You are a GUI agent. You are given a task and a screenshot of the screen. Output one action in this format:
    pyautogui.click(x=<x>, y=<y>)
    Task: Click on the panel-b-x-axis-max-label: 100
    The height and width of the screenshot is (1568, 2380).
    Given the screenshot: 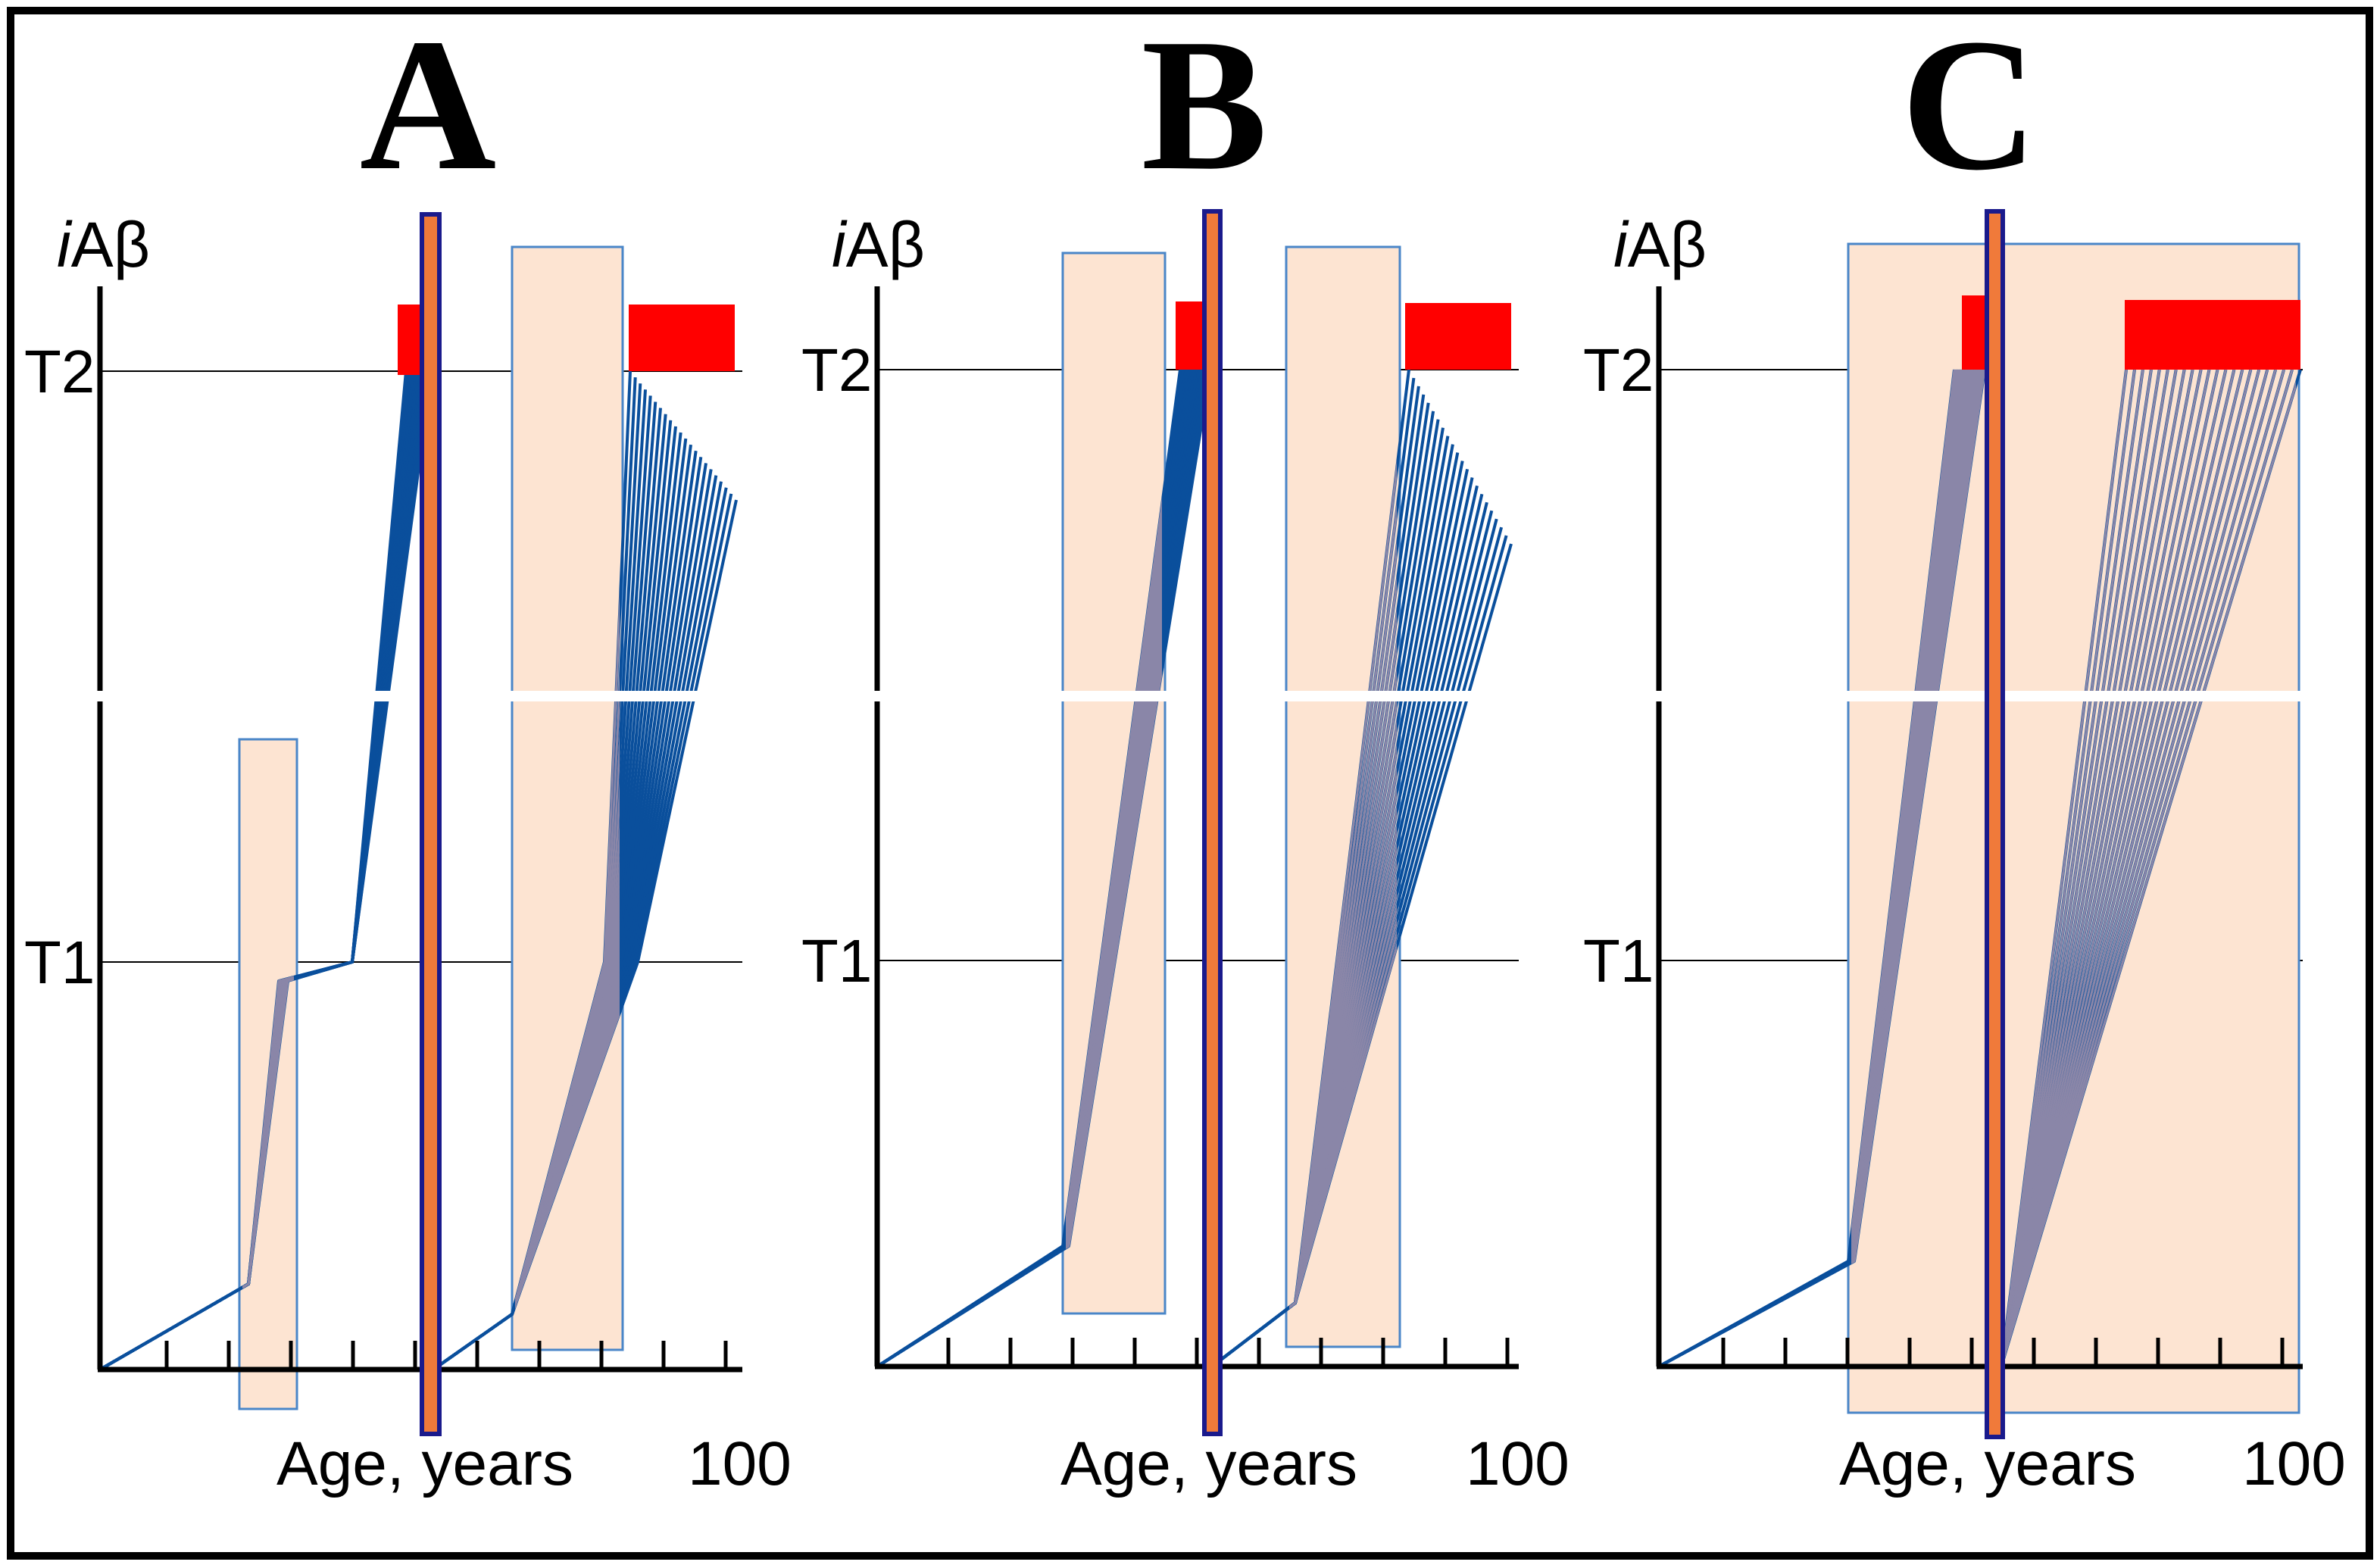 What is the action you would take?
    pyautogui.click(x=1517, y=1464)
    